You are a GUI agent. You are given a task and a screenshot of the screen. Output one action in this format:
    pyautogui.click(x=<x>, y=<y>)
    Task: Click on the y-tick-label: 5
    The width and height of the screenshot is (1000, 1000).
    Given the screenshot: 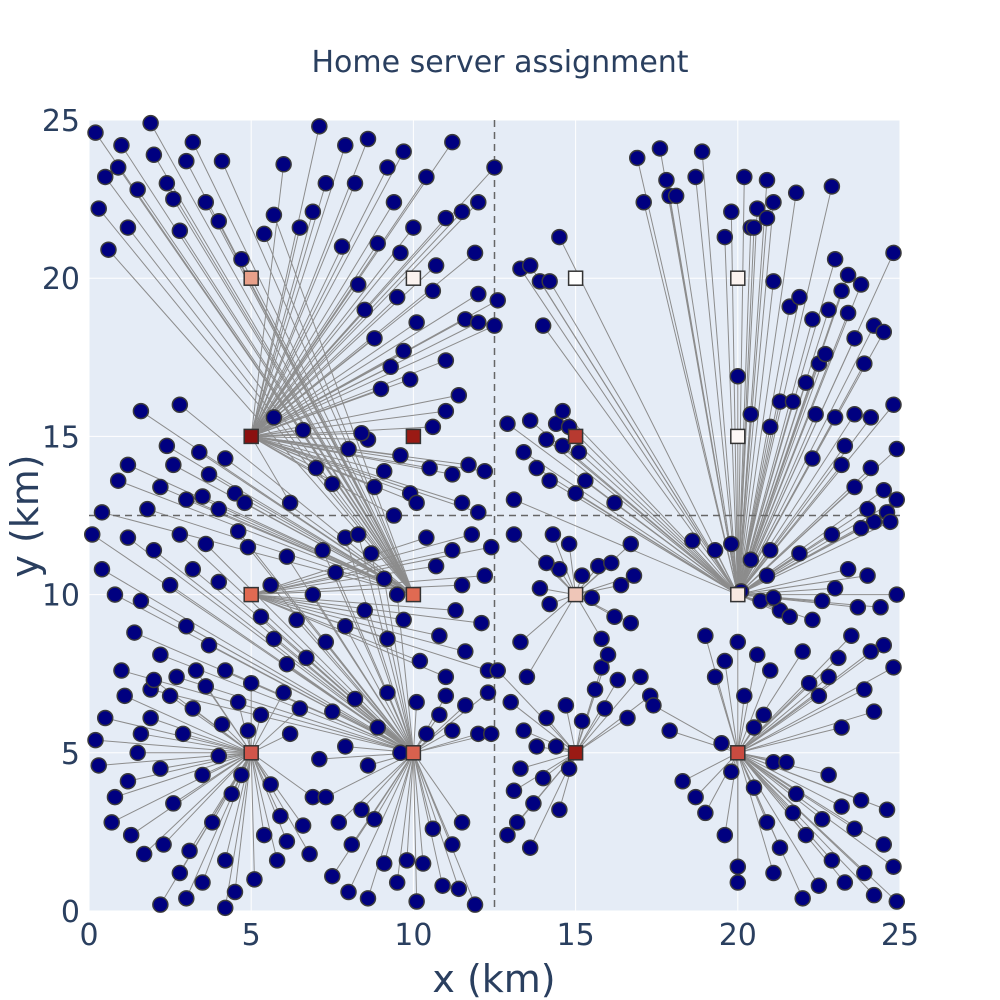 What is the action you would take?
    pyautogui.click(x=70, y=754)
    